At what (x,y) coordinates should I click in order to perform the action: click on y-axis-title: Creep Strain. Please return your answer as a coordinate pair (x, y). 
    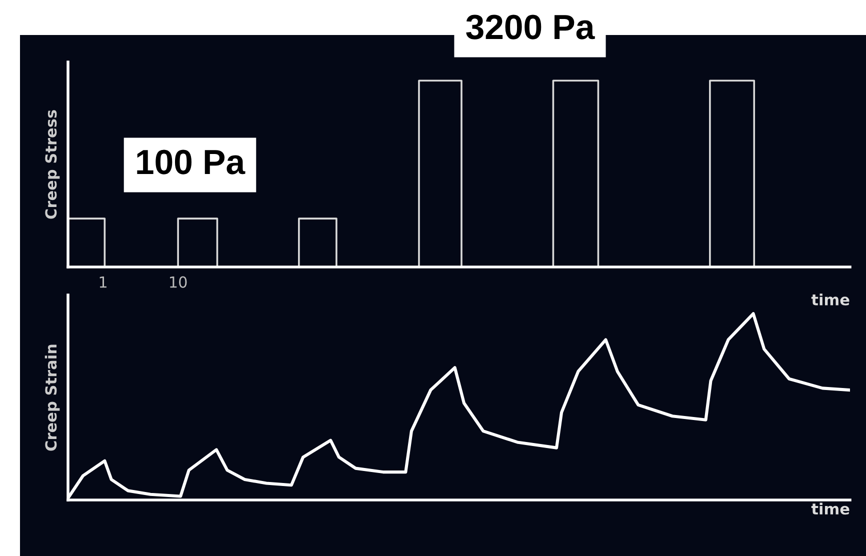
    Looking at the image, I should click on (52, 397).